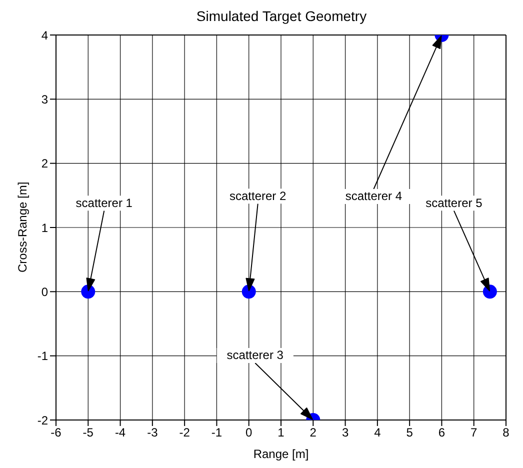 This screenshot has height=468, width=523. Describe the element at coordinates (56, 433) in the screenshot. I see `x-tick-label: -6` at that location.